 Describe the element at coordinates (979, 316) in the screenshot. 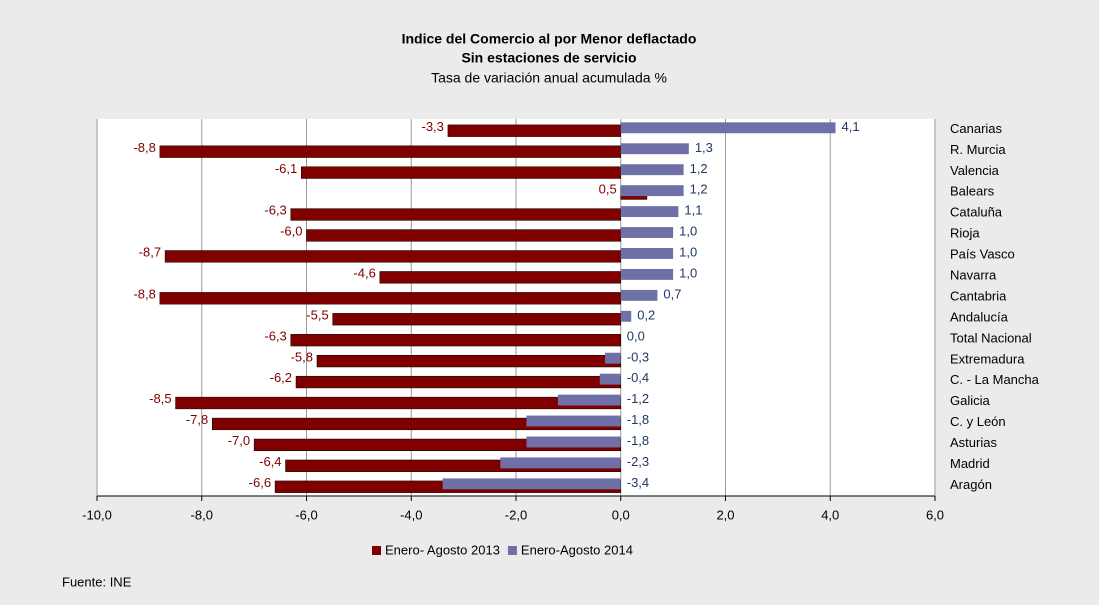

I see `y-tick-label: Andalucía` at that location.